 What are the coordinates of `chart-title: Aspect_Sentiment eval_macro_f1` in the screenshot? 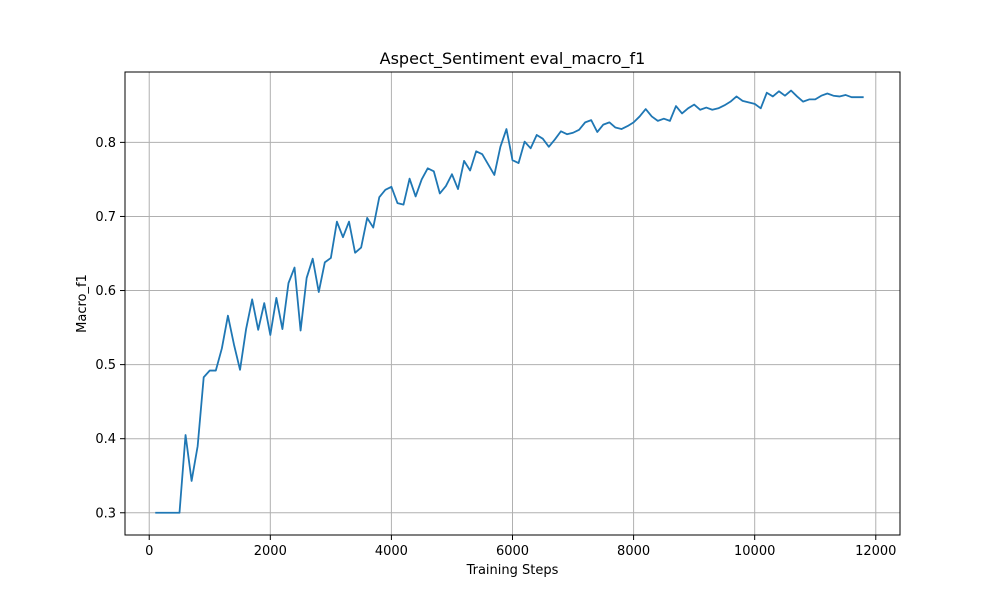 It's located at (513, 59).